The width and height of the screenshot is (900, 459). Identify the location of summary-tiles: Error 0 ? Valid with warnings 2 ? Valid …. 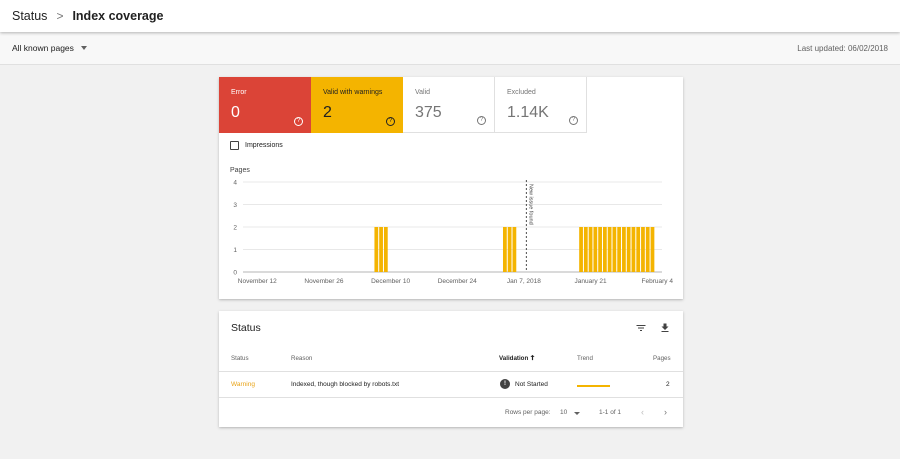
(403, 105).